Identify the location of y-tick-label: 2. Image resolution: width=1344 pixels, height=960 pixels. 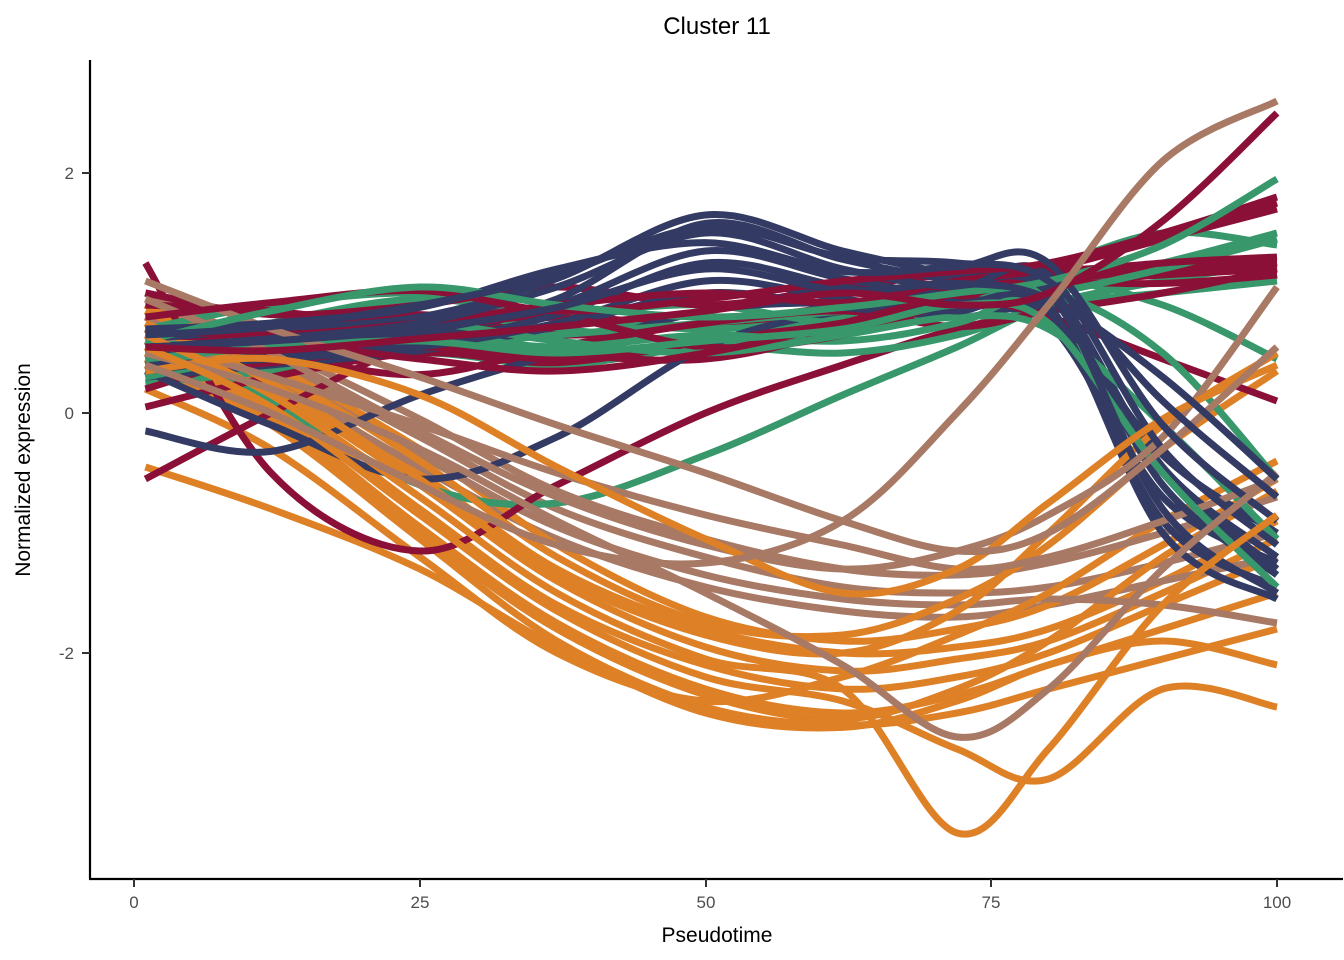
(69, 173).